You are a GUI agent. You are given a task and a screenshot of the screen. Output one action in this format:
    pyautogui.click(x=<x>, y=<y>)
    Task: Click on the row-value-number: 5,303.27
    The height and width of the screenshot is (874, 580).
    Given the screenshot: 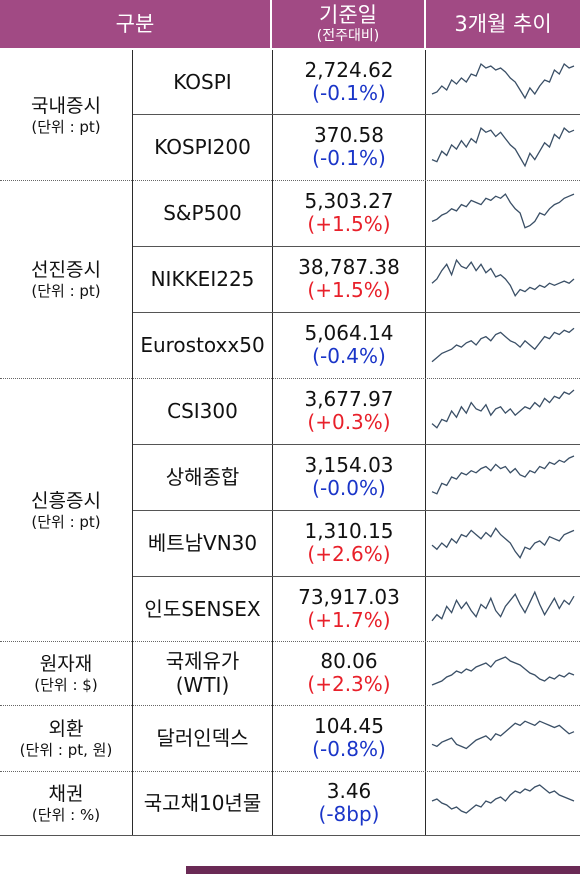 What is the action you would take?
    pyautogui.click(x=349, y=201)
    